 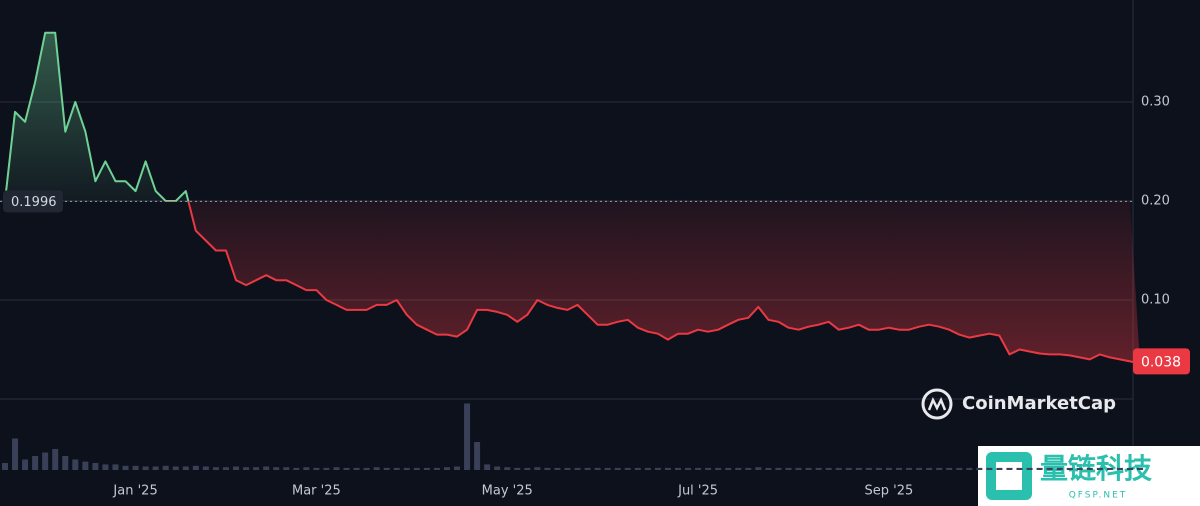 I want to click on current-price-label: 0.038, so click(x=1161, y=362).